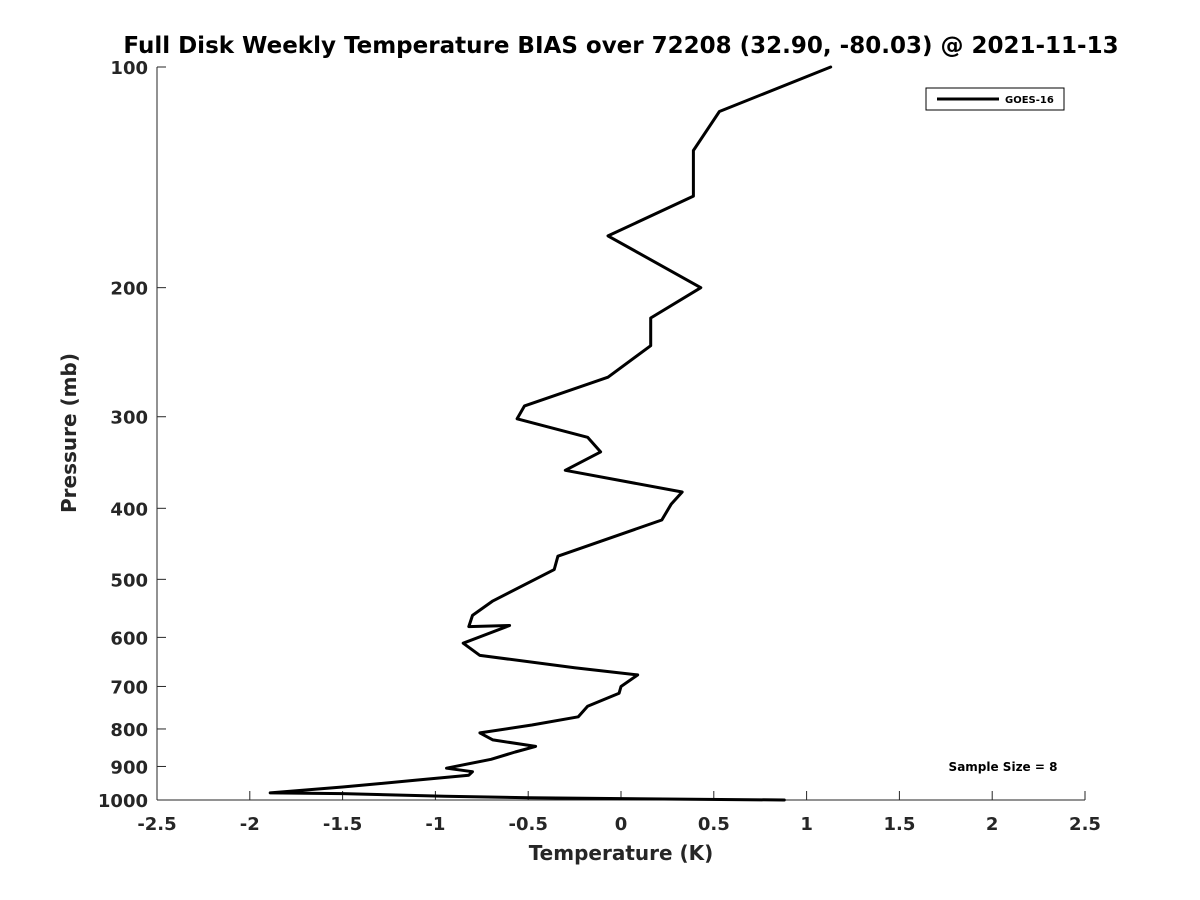  What do you see at coordinates (1029, 100) in the screenshot?
I see `legend-label-goes-16: GOES-16` at bounding box center [1029, 100].